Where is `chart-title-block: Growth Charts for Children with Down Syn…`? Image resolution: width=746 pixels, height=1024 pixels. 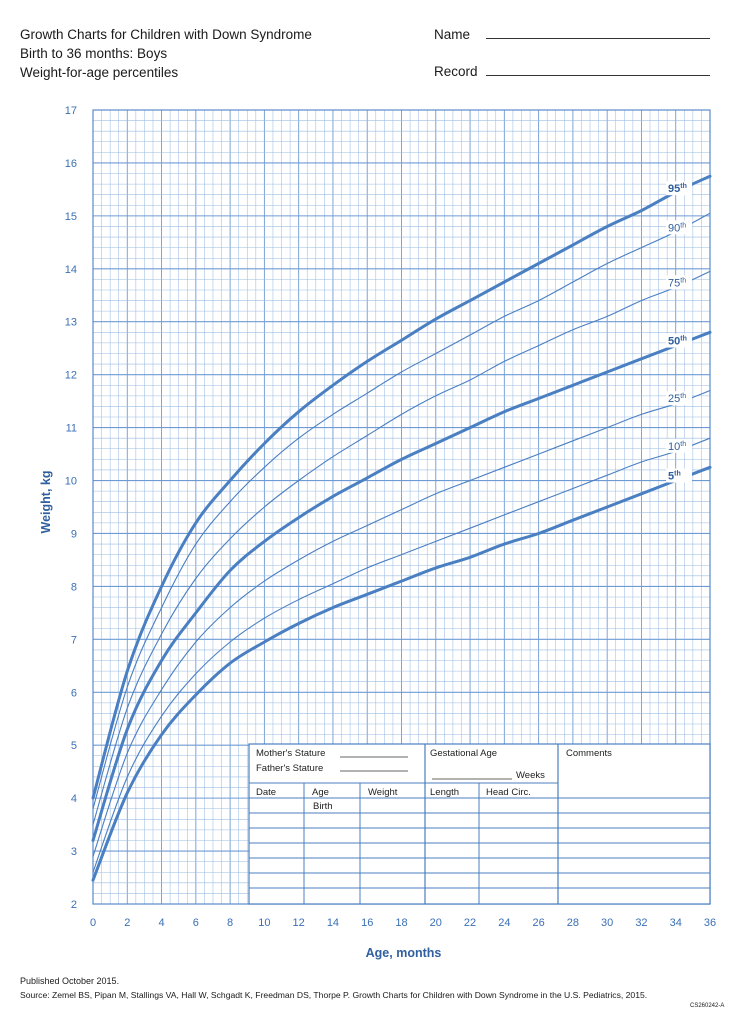 chart-title-block: Growth Charts for Children with Down Syn… is located at coordinates (166, 53).